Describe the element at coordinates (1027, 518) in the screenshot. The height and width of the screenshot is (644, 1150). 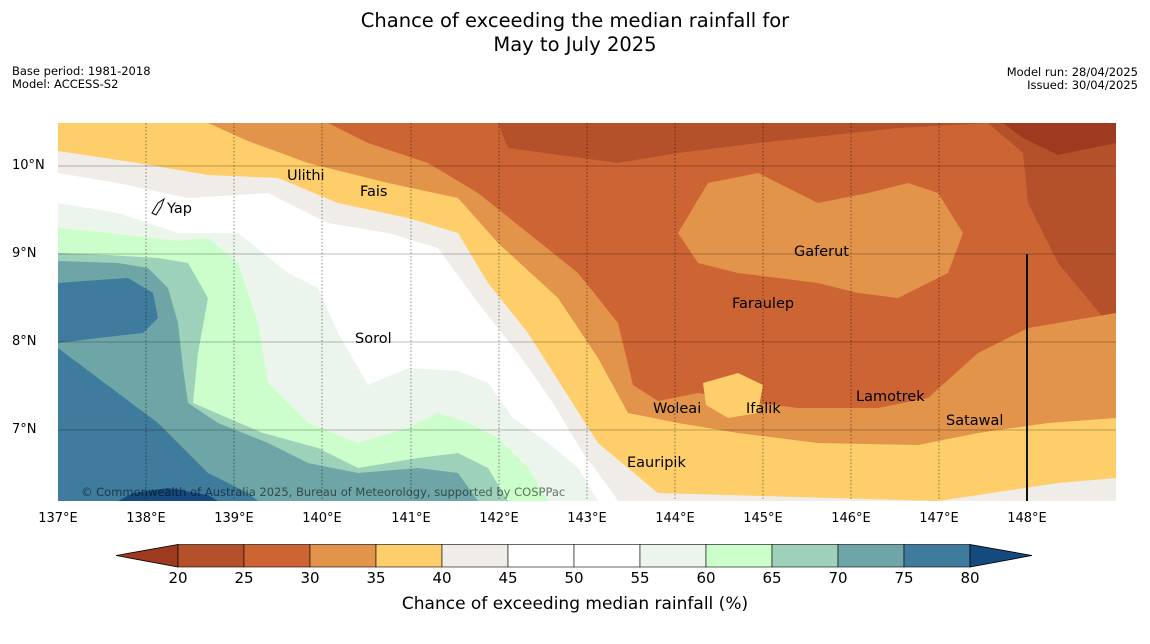
I see `lon-label-148e: 148°E` at that location.